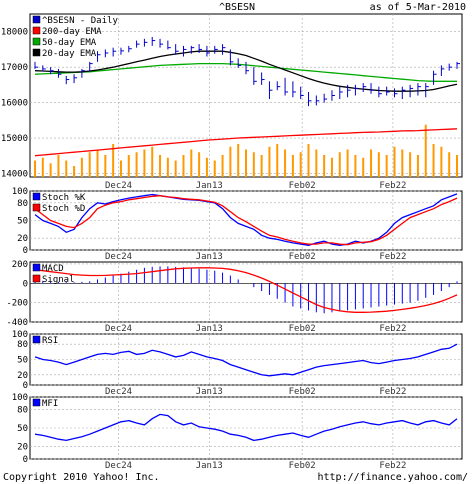  Describe the element at coordinates (20, 398) in the screenshot. I see `mfi-y-tick-label: 100` at that location.